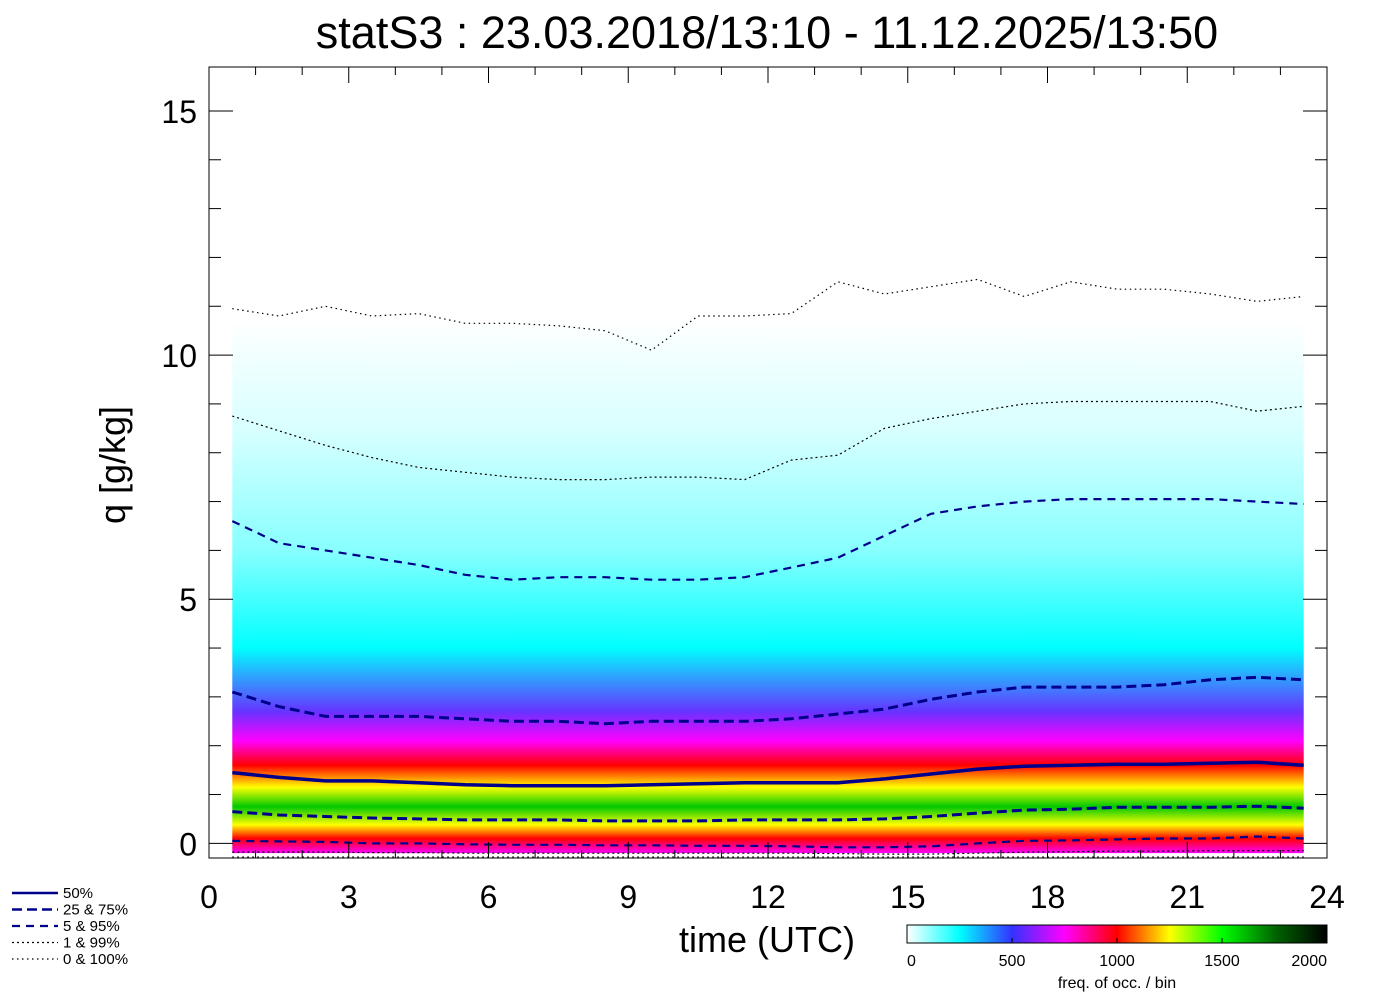 The width and height of the screenshot is (1388, 992). What do you see at coordinates (188, 600) in the screenshot?
I see `y-tick-label: 5` at bounding box center [188, 600].